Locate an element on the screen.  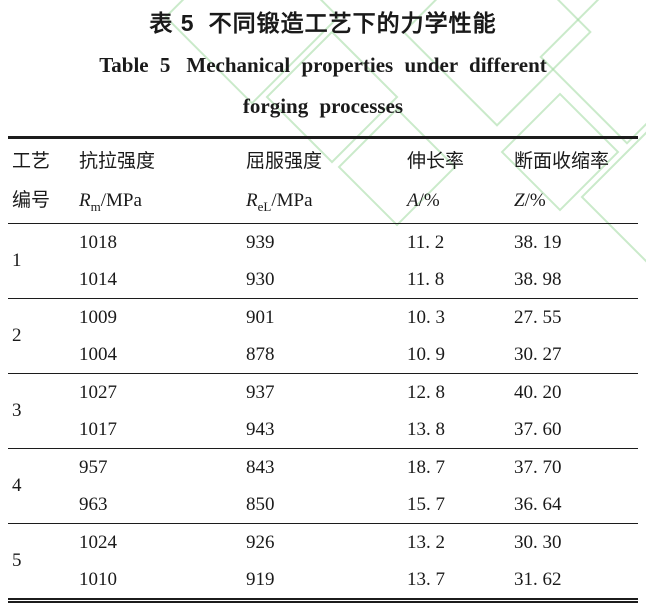
table-title-english-line2: forging processes is located at coordinates (323, 106).